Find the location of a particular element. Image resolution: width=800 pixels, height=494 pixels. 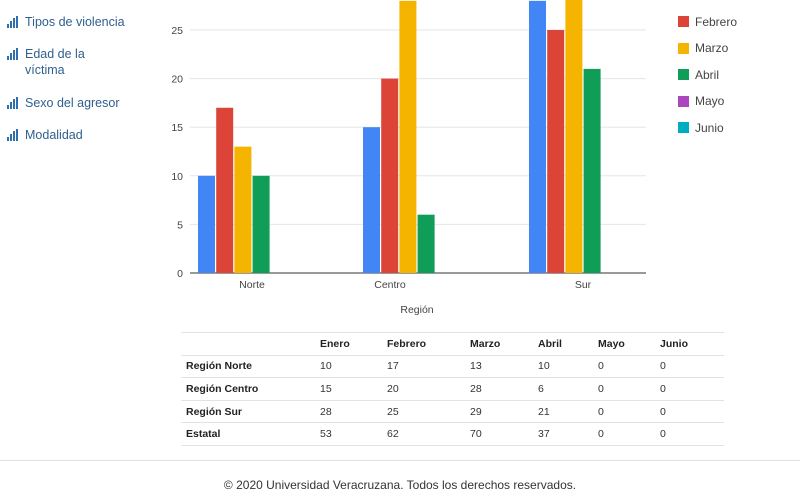

legend-item-abril: Abril is located at coordinates (698, 75).